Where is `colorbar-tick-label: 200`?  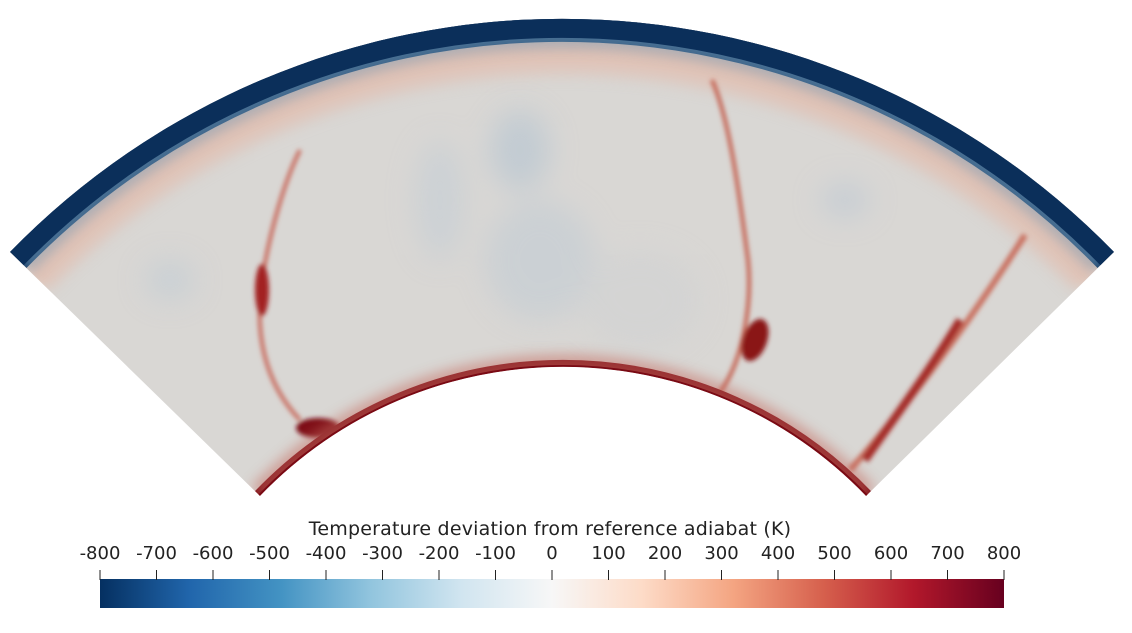 colorbar-tick-label: 200 is located at coordinates (665, 553).